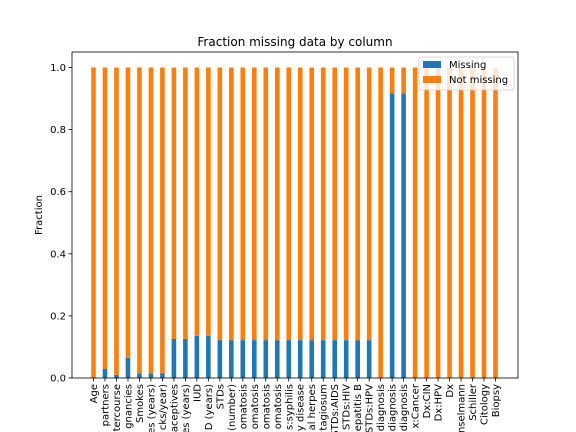 The image size is (576, 432). Describe the element at coordinates (473, 402) in the screenshot. I see `x-tick-label-33: Schiller` at that location.